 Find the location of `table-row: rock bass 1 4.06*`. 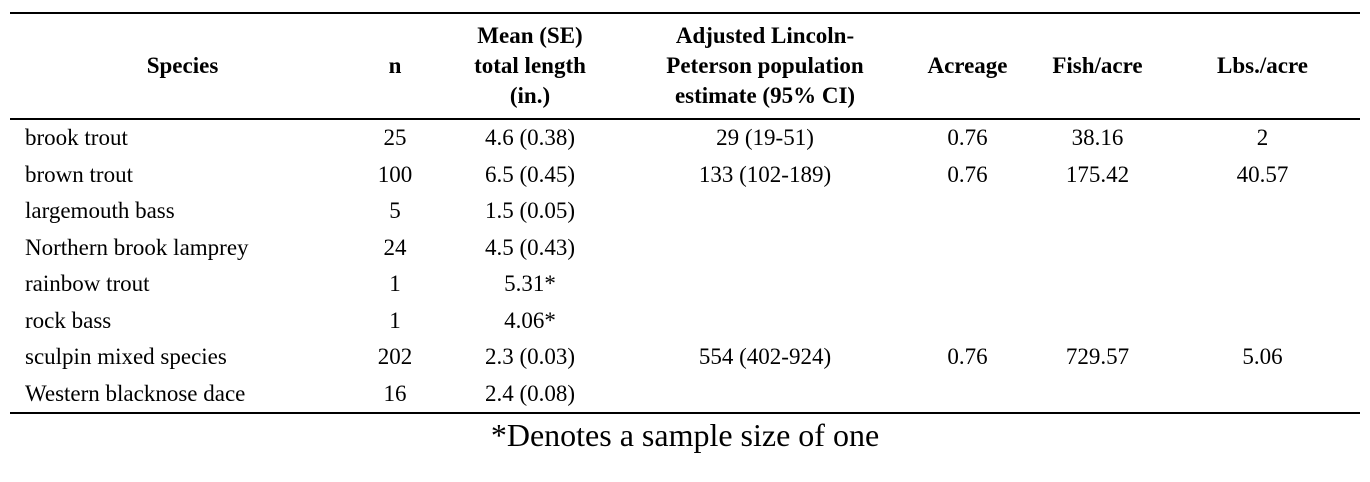

table-row: rock bass 1 4.06* is located at coordinates (685, 321).